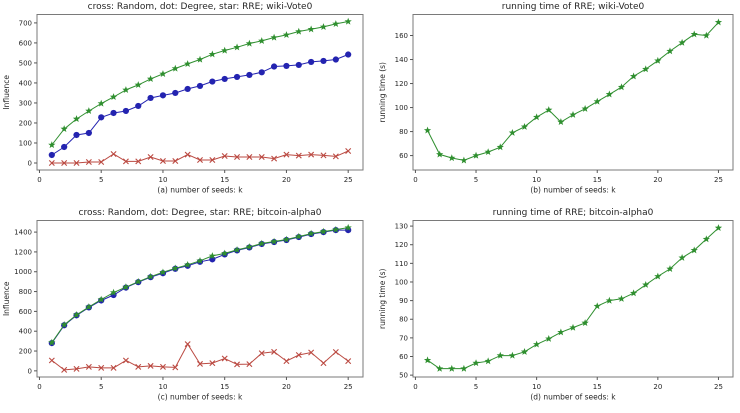 This screenshot has width=740, height=413. I want to click on y-axis-label-b: running time (s), so click(382, 92).